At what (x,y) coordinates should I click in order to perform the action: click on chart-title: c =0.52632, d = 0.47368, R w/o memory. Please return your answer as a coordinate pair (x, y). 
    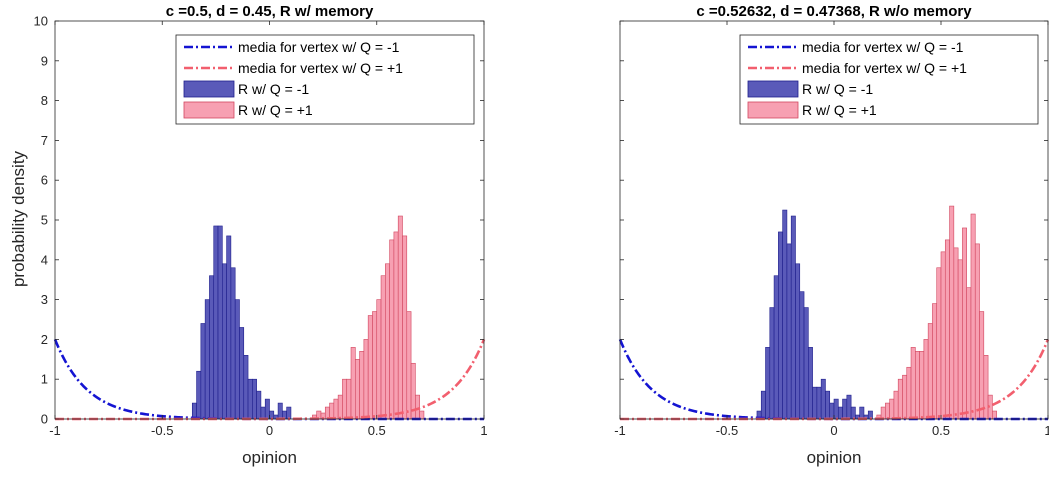
    Looking at the image, I should click on (834, 11).